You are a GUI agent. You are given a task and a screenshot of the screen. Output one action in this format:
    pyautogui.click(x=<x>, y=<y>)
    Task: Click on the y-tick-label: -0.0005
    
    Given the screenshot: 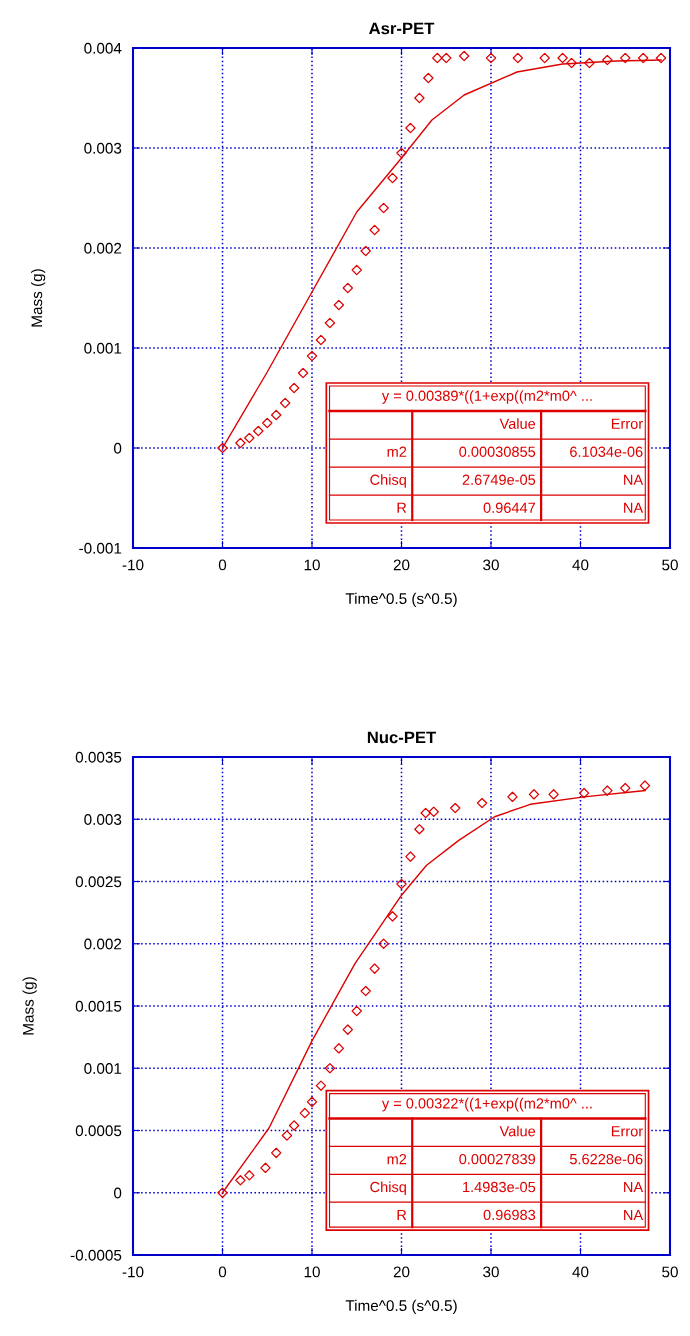 What is the action you would take?
    pyautogui.click(x=96, y=1255)
    